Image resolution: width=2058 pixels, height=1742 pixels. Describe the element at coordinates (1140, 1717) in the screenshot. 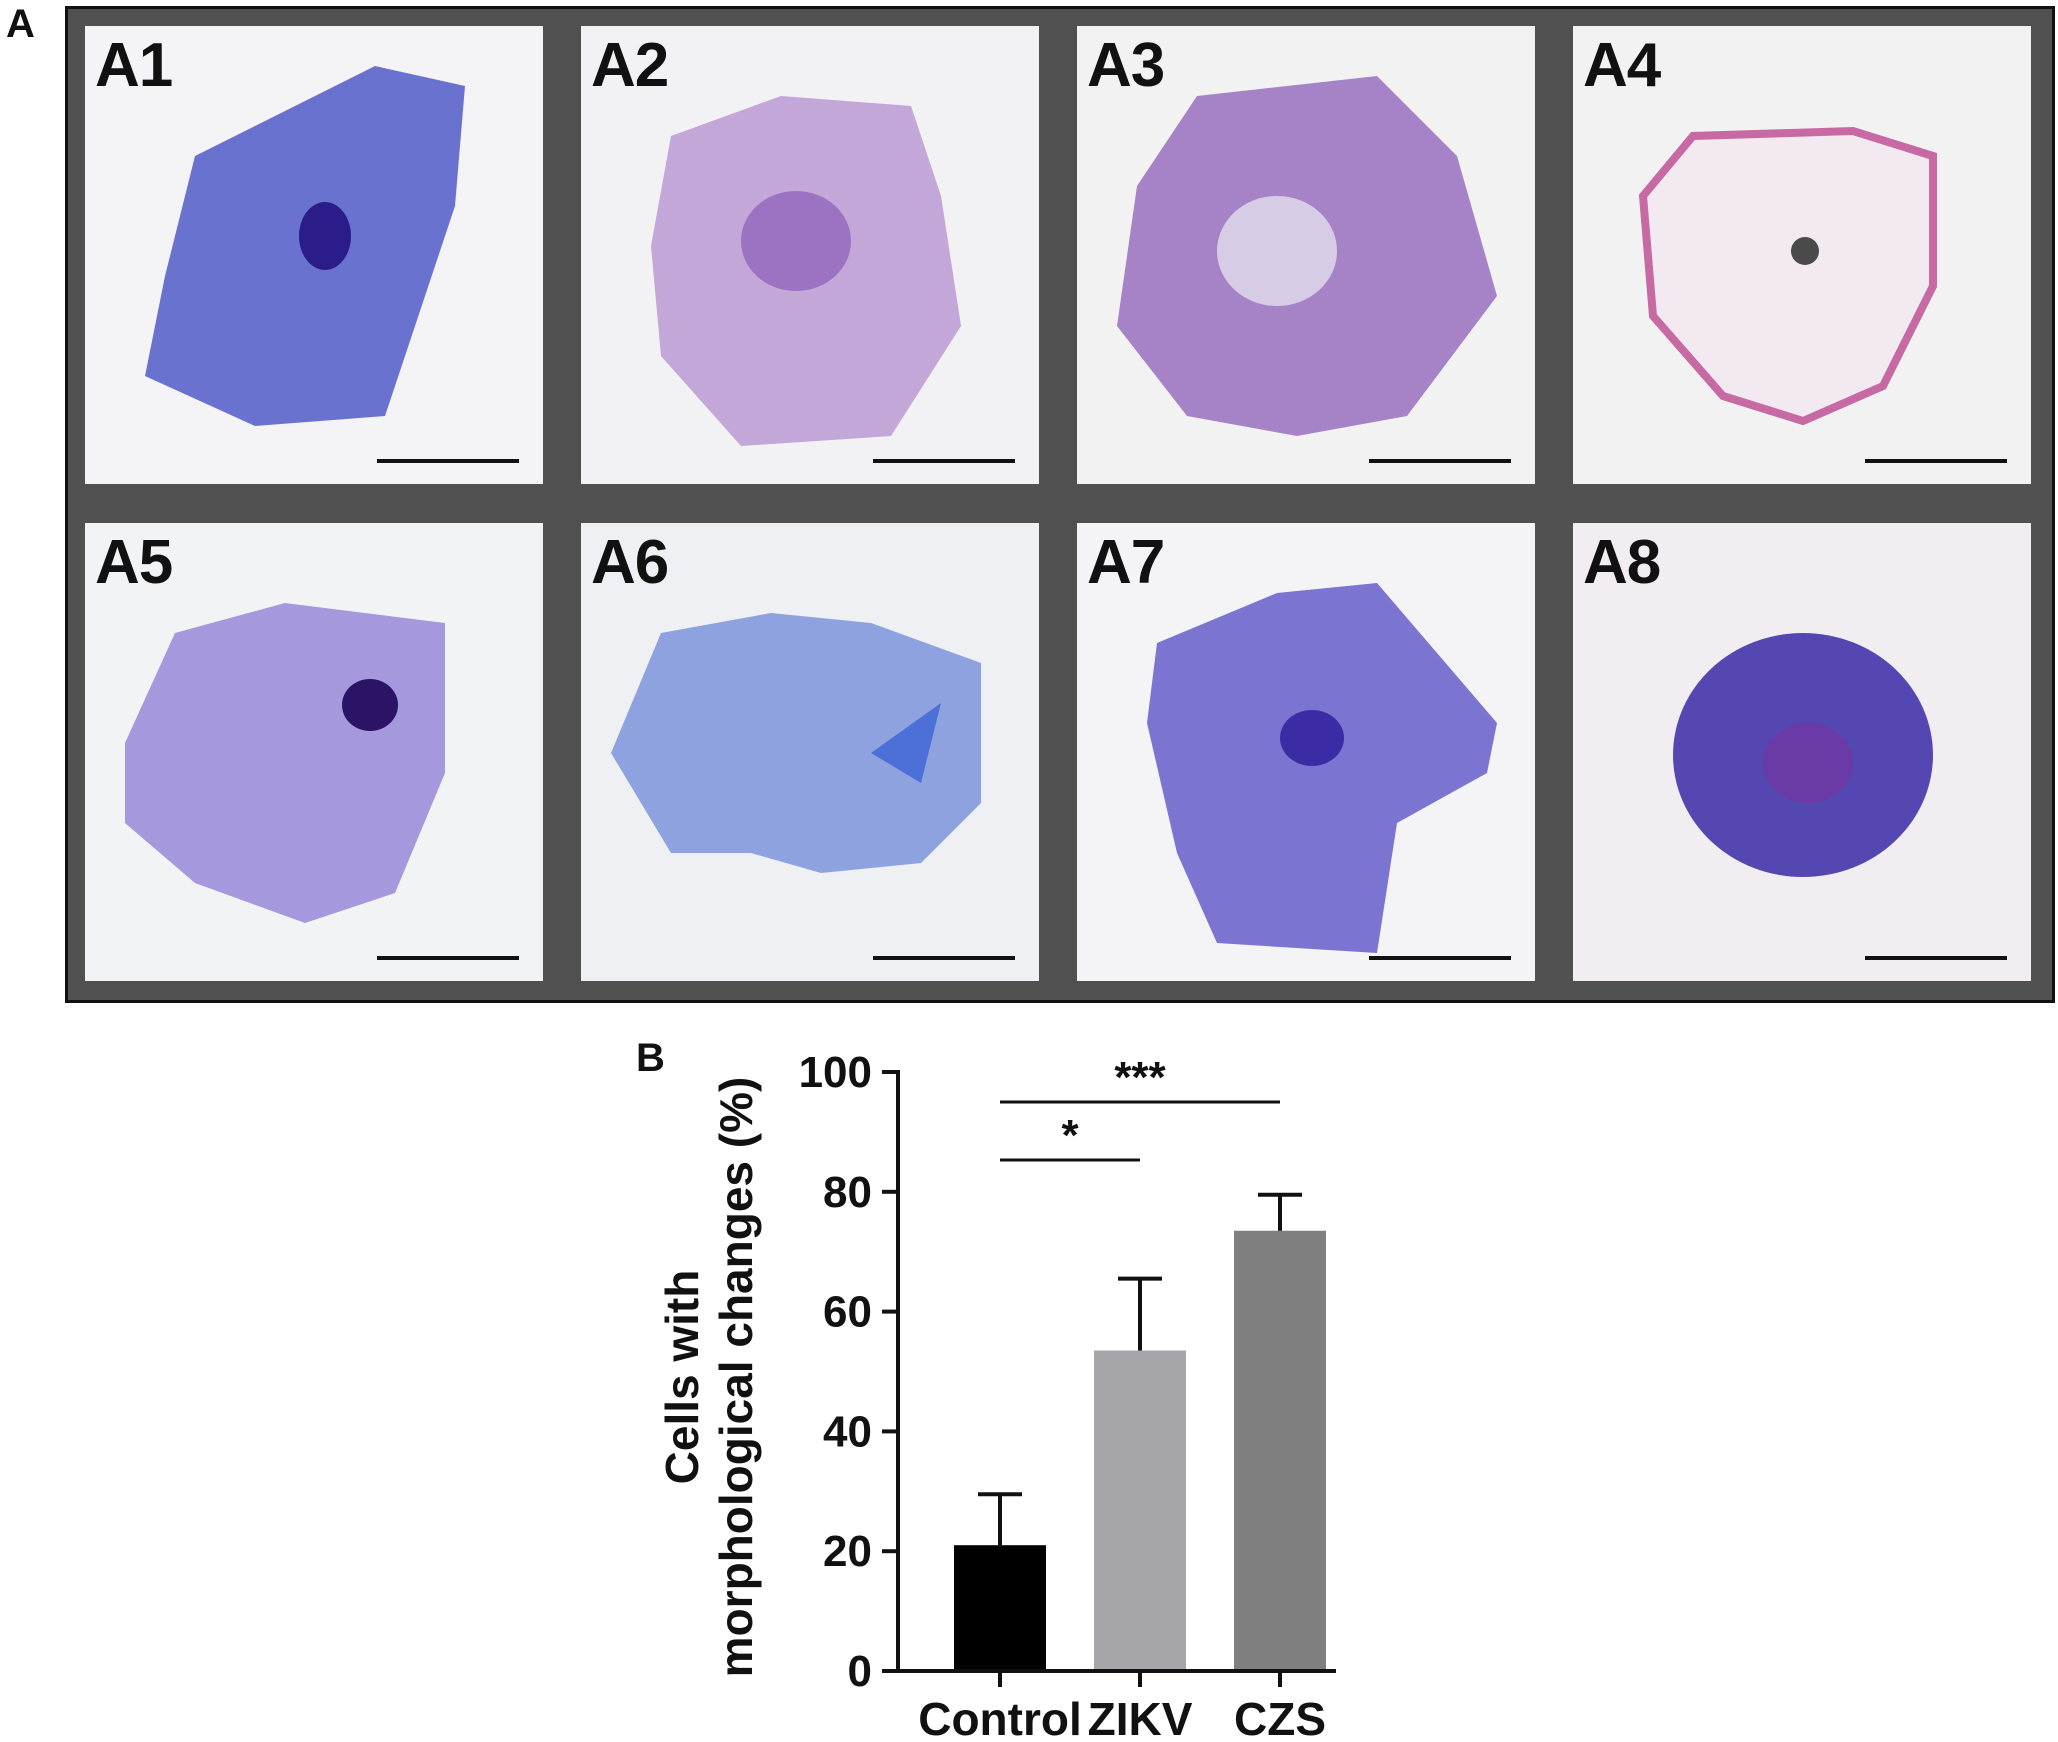

I see `x-tick-label-zikv: ZIKV` at that location.